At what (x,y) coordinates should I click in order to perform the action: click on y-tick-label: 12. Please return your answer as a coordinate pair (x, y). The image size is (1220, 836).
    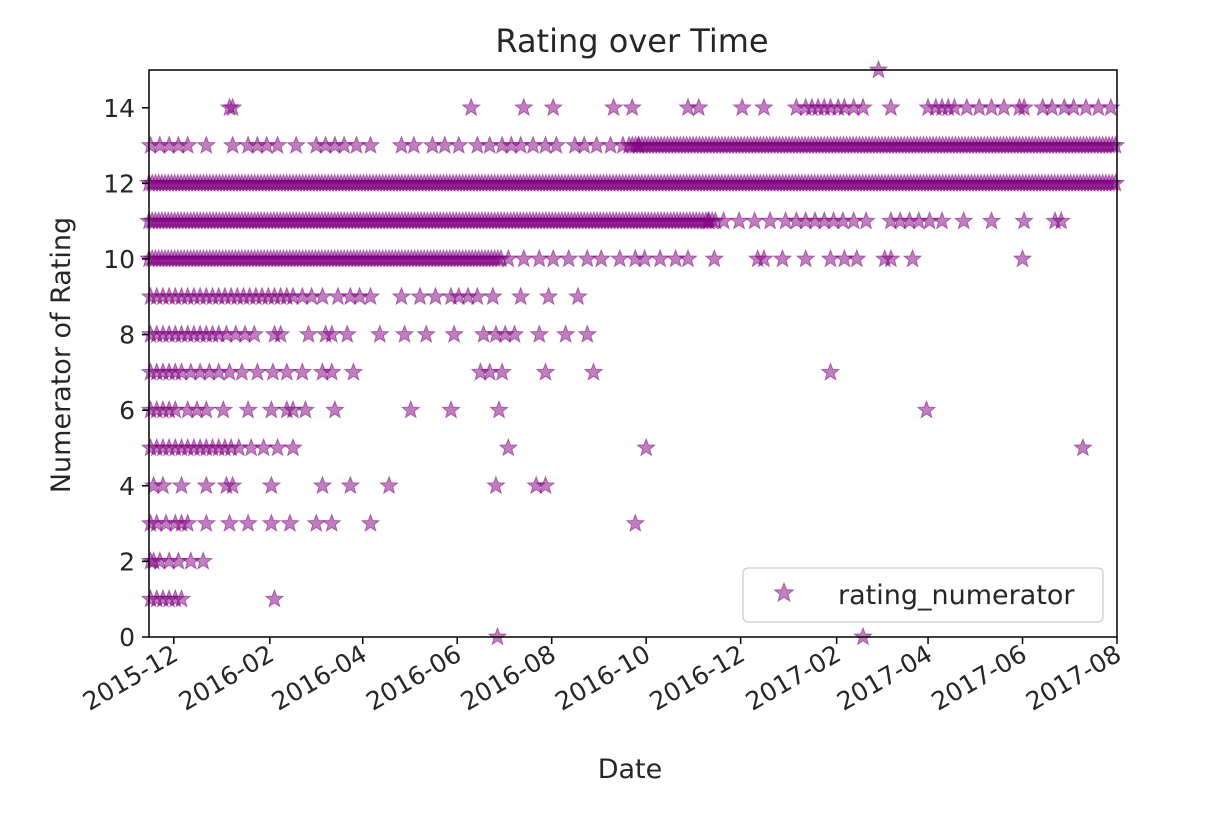
    Looking at the image, I should click on (119, 183).